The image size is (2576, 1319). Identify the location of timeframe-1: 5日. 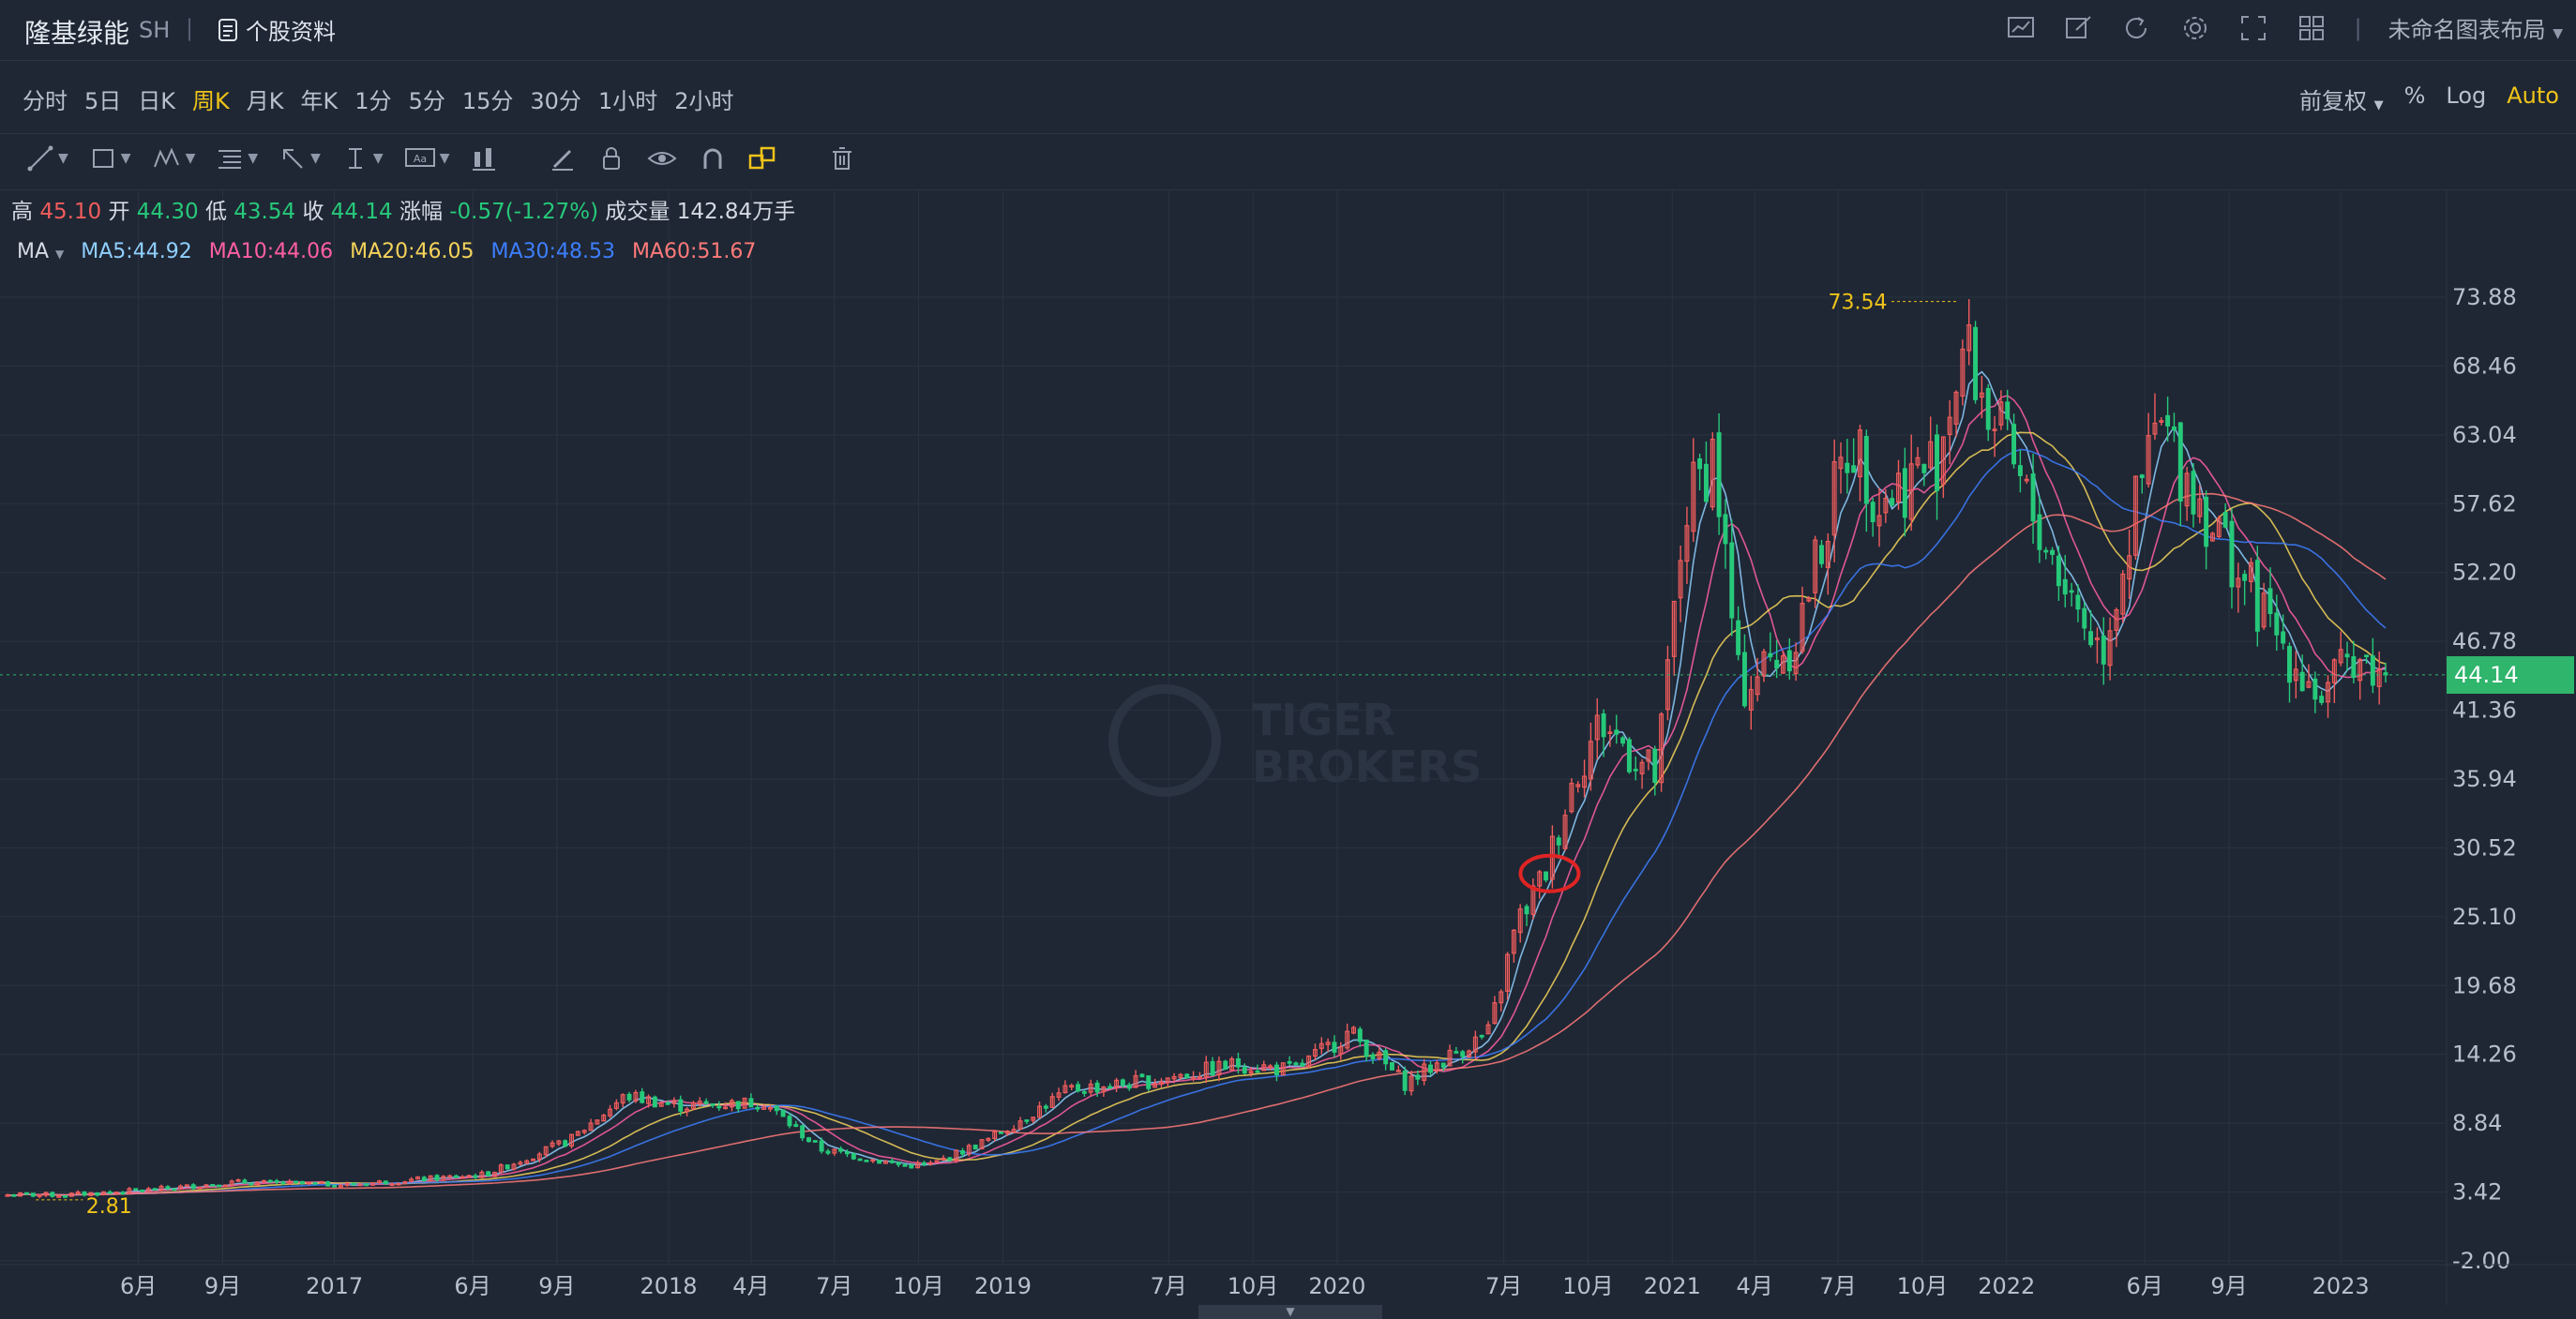
(103, 101).